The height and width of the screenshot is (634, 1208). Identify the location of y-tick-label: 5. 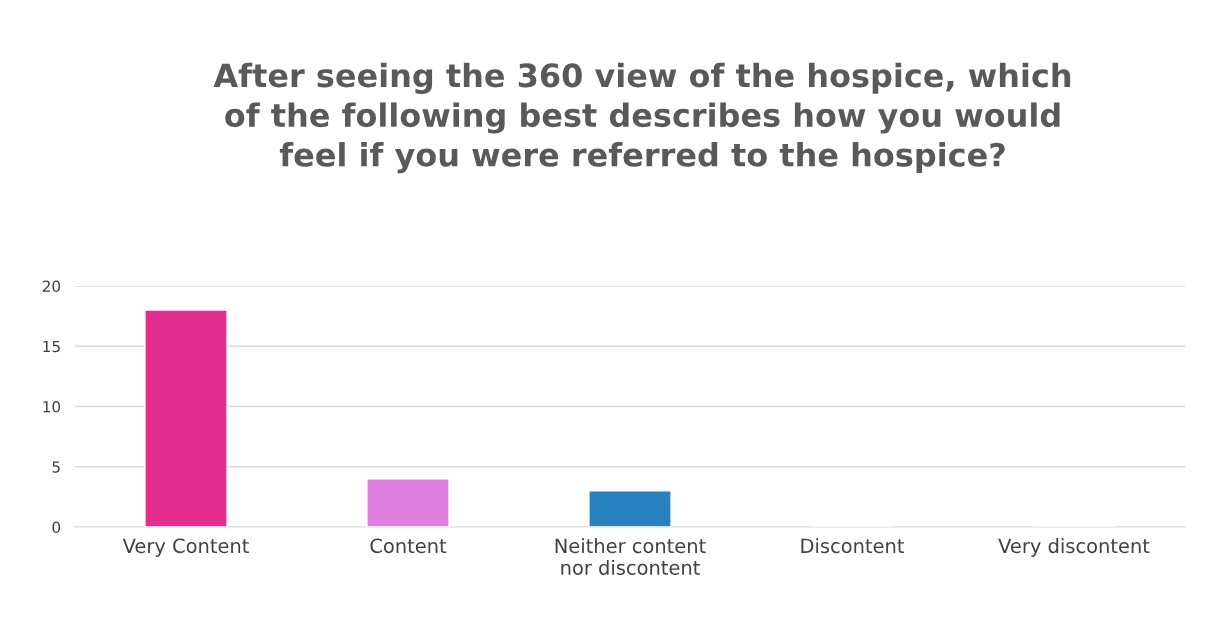
(56, 467).